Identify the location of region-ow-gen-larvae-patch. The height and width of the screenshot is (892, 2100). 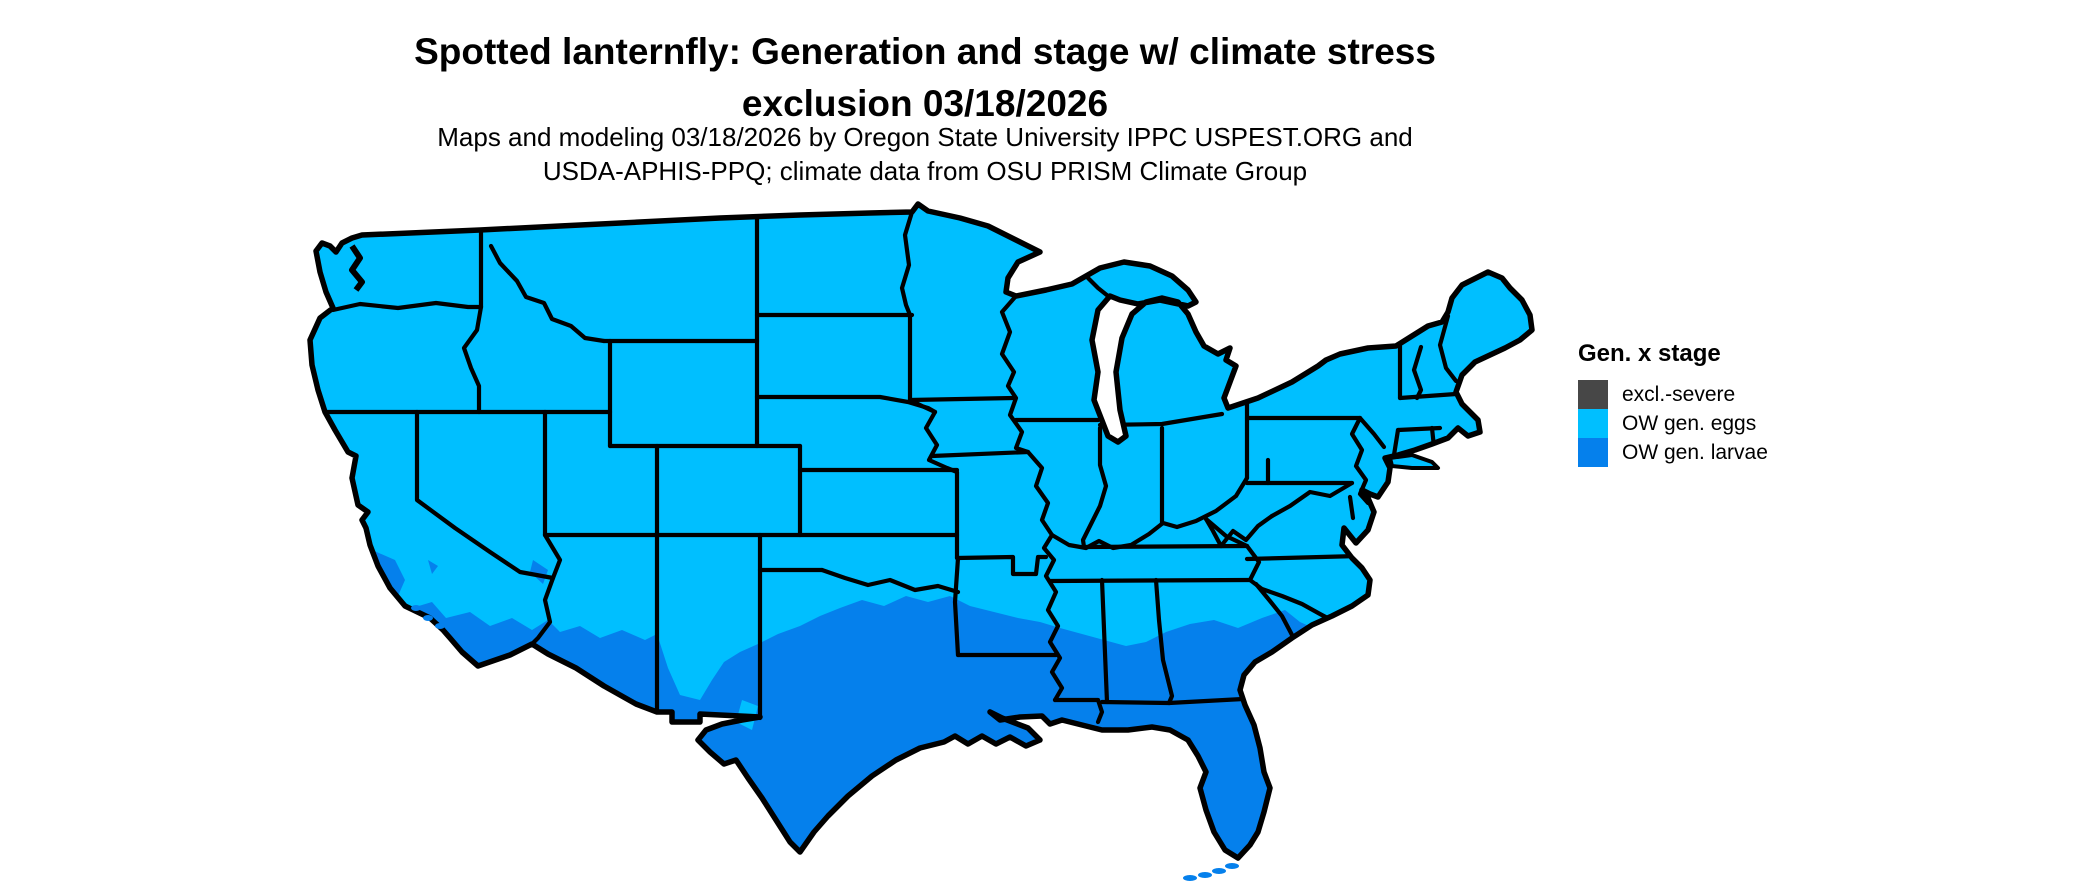
(433, 567).